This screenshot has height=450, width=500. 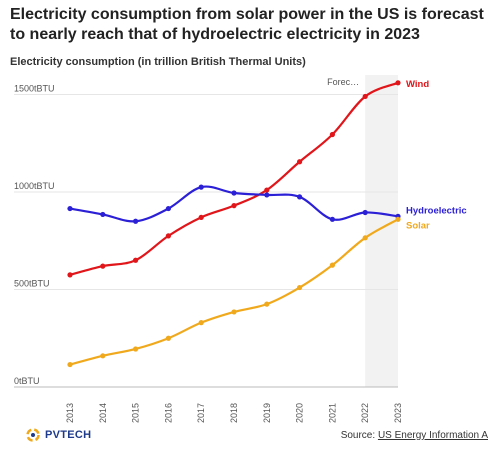 I want to click on y-tick-label: 500tBTU, so click(x=32, y=284).